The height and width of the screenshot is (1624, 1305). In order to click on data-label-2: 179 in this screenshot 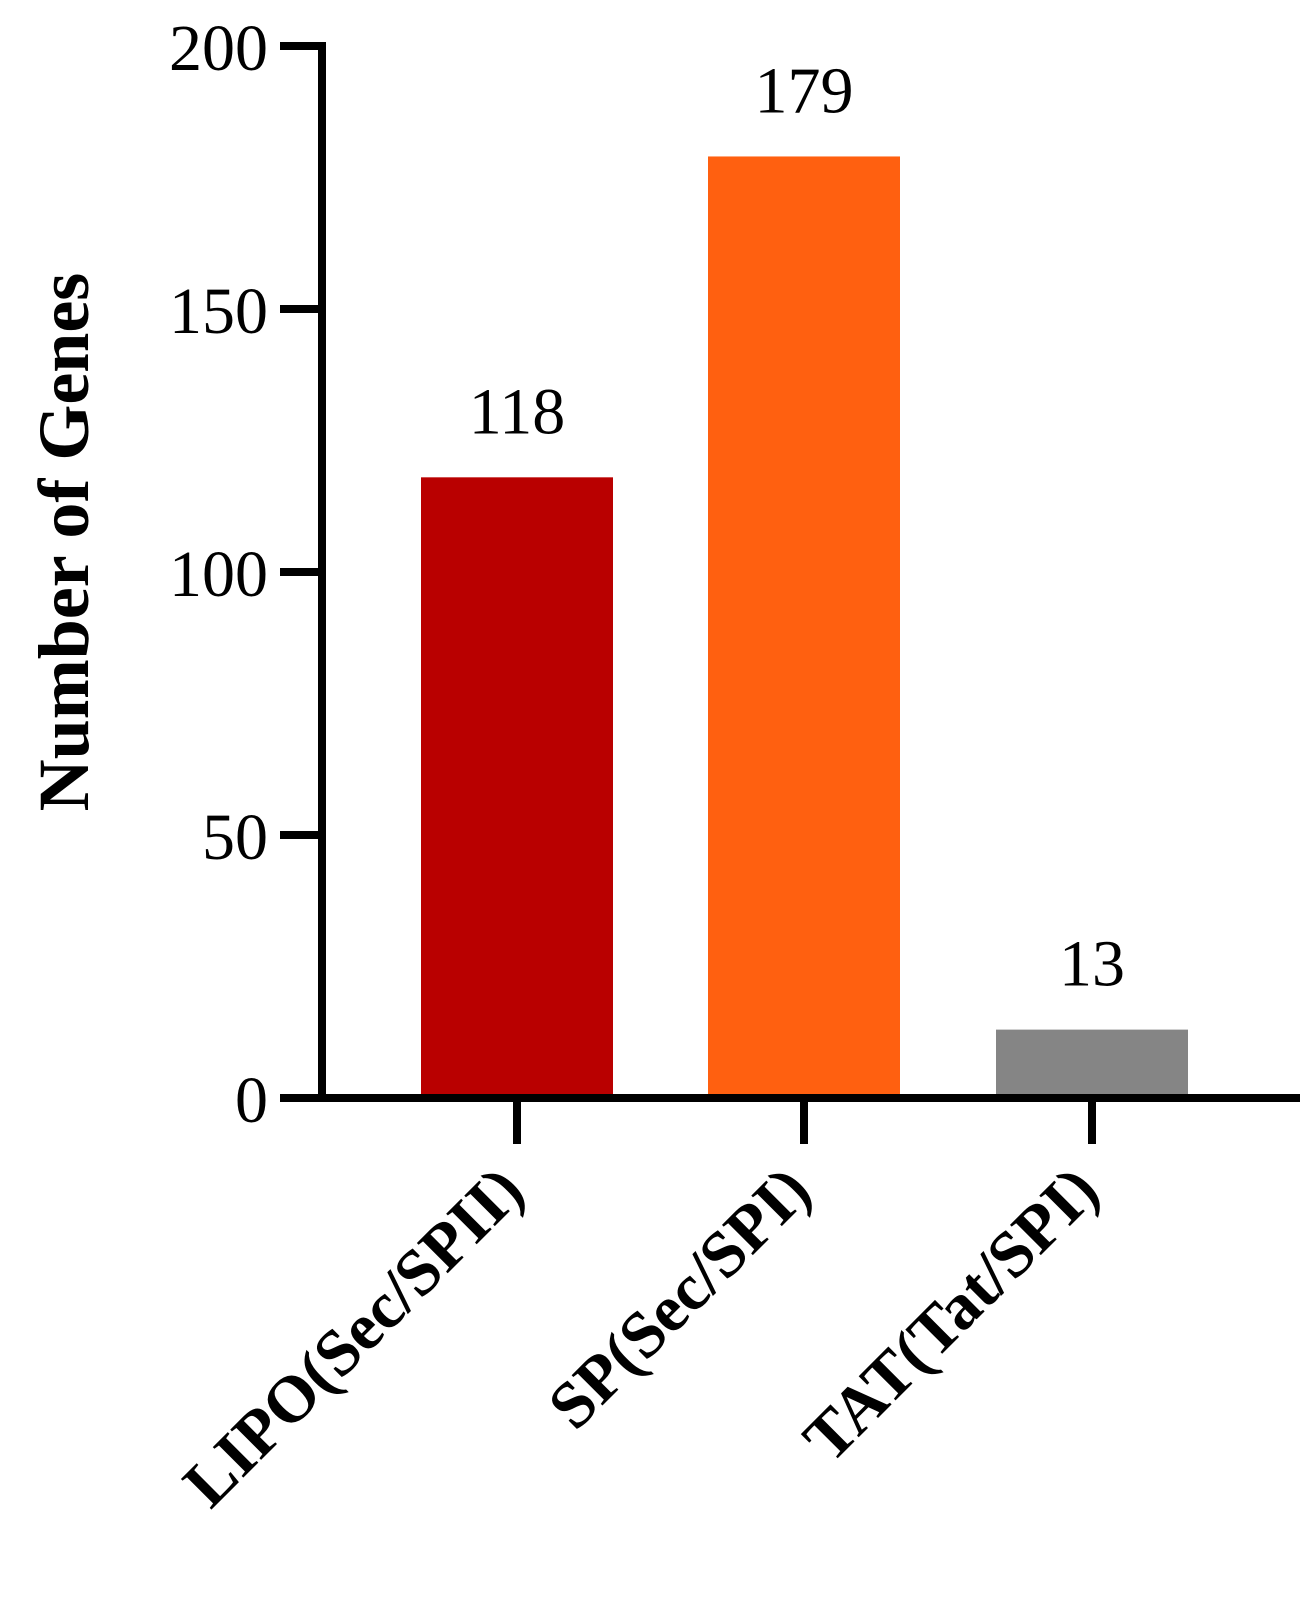, I will do `click(804, 90)`.